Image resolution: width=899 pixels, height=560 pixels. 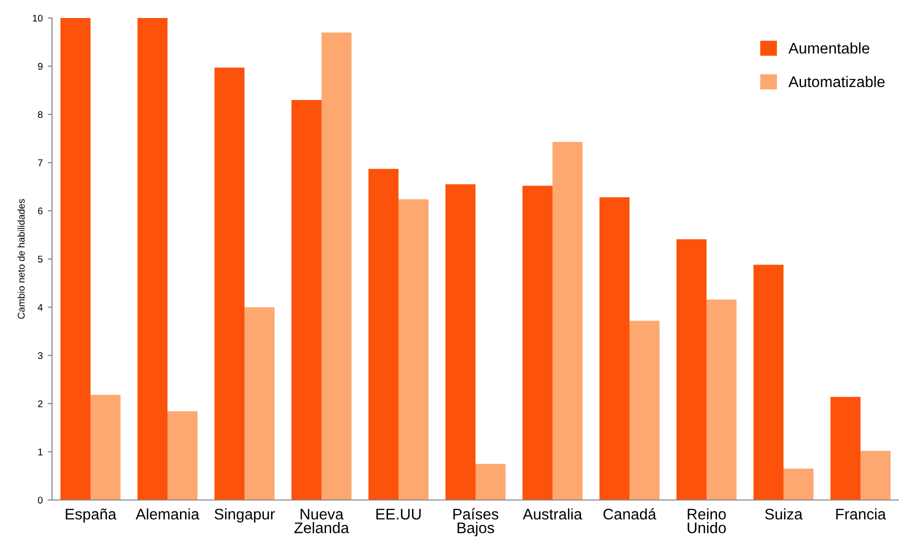 I want to click on x-tick-label: Países Bajos, so click(x=475, y=522).